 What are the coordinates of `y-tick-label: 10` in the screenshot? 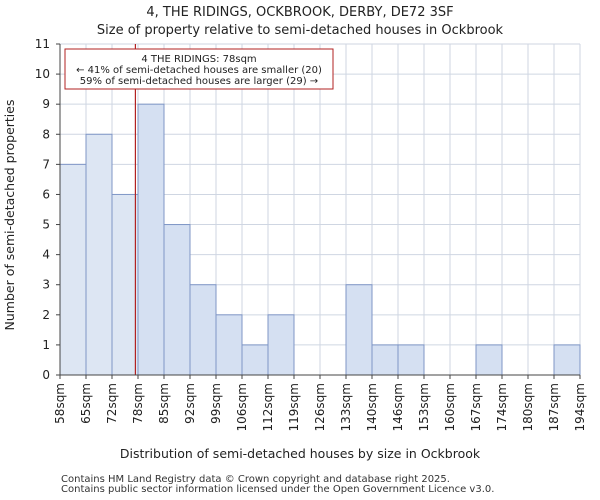 It's located at (42, 74).